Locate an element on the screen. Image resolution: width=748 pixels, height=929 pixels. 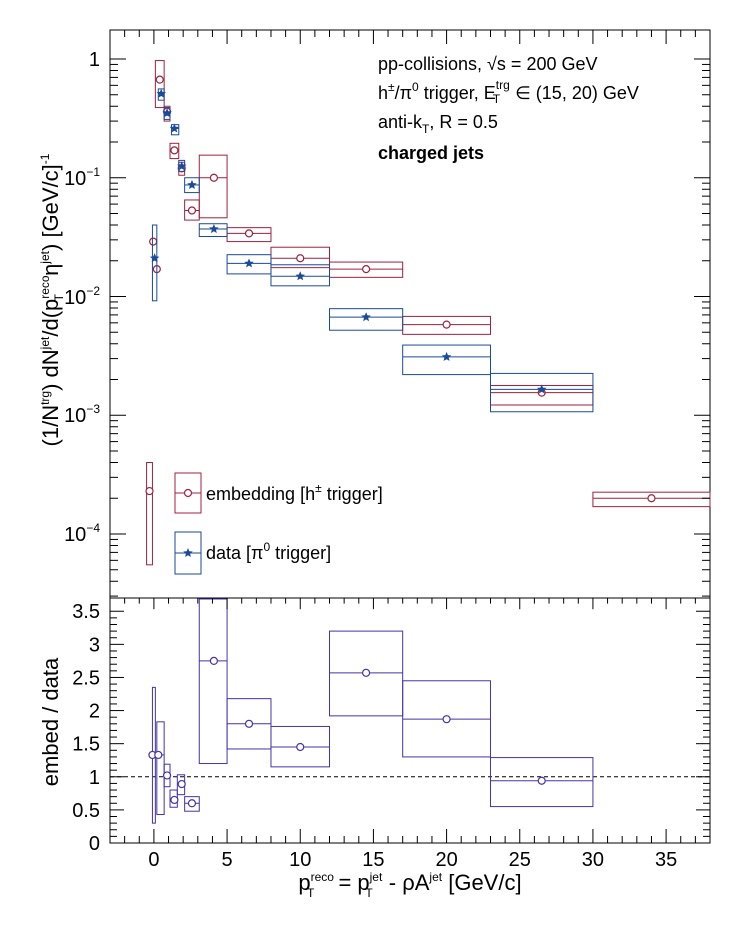
legend-data-marker is located at coordinates (188, 552).